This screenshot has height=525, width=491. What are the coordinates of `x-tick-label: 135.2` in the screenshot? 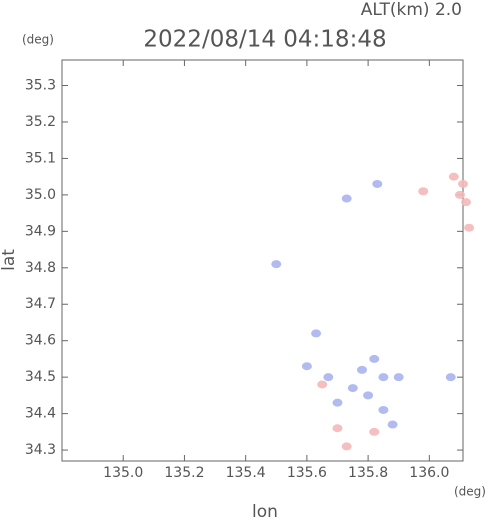 It's located at (184, 473).